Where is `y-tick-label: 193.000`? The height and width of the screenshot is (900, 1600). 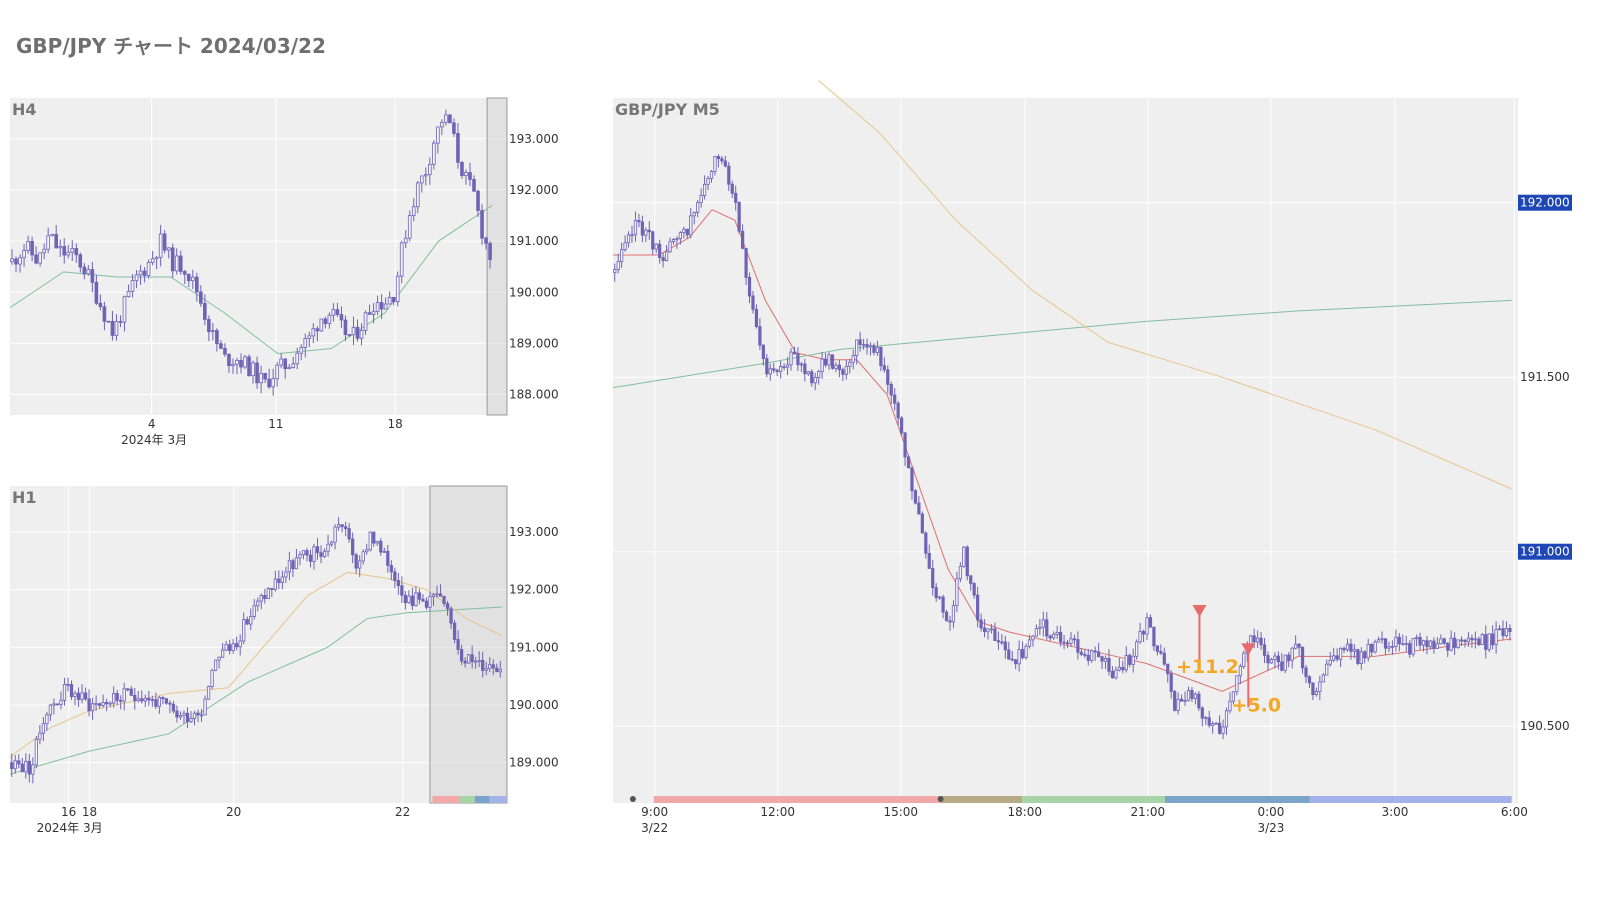 y-tick-label: 193.000 is located at coordinates (534, 532).